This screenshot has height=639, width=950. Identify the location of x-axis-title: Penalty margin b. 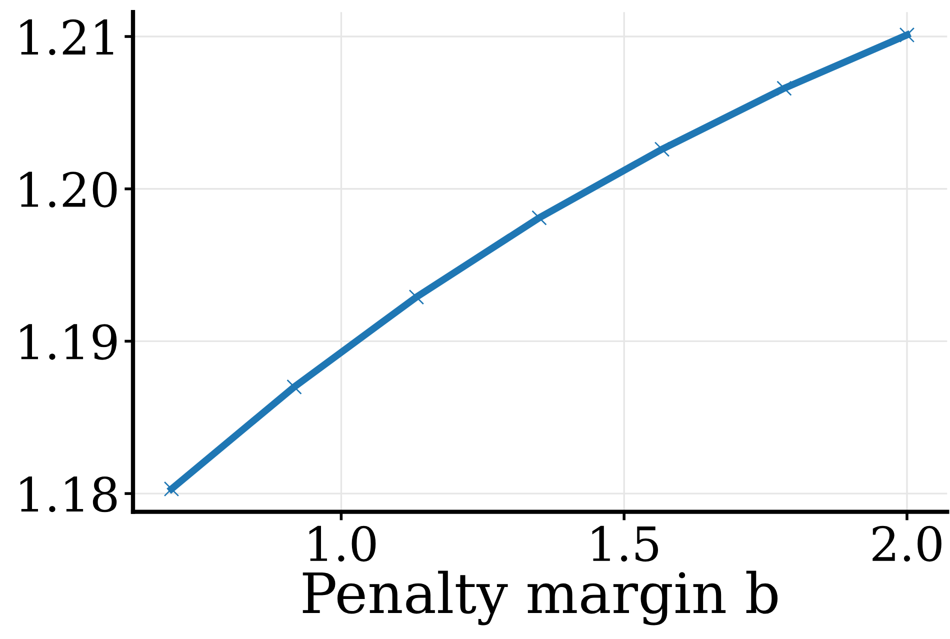
(540, 598).